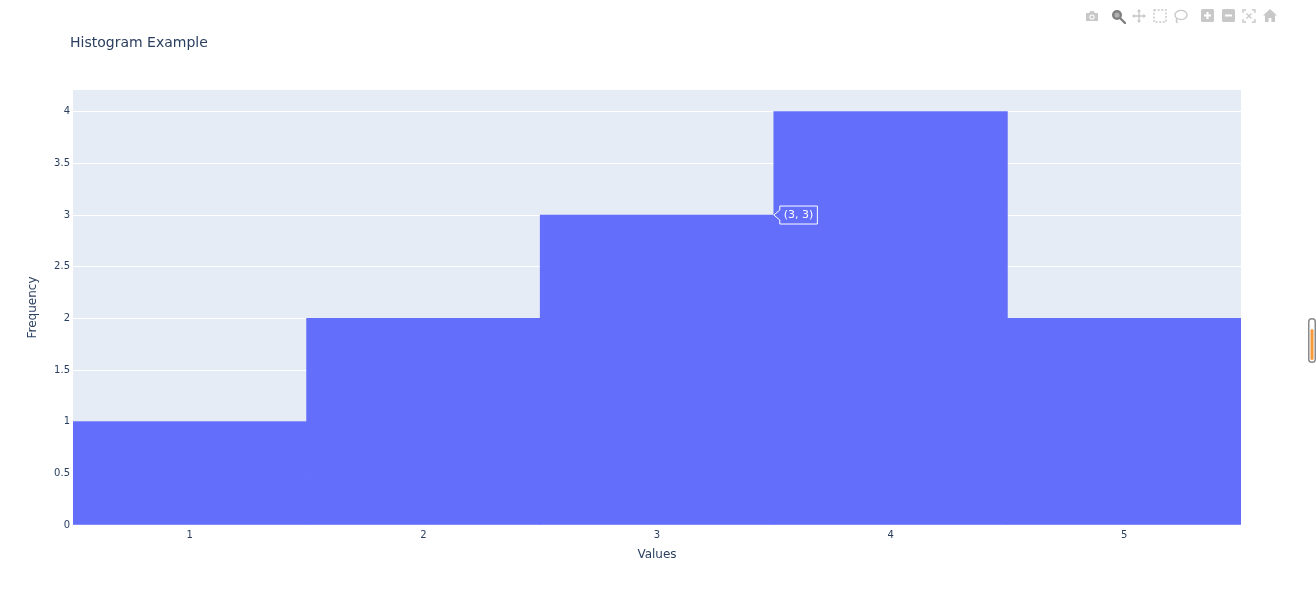 This screenshot has width=1316, height=599. Describe the element at coordinates (189, 534) in the screenshot. I see `x-tick-label: 1` at that location.